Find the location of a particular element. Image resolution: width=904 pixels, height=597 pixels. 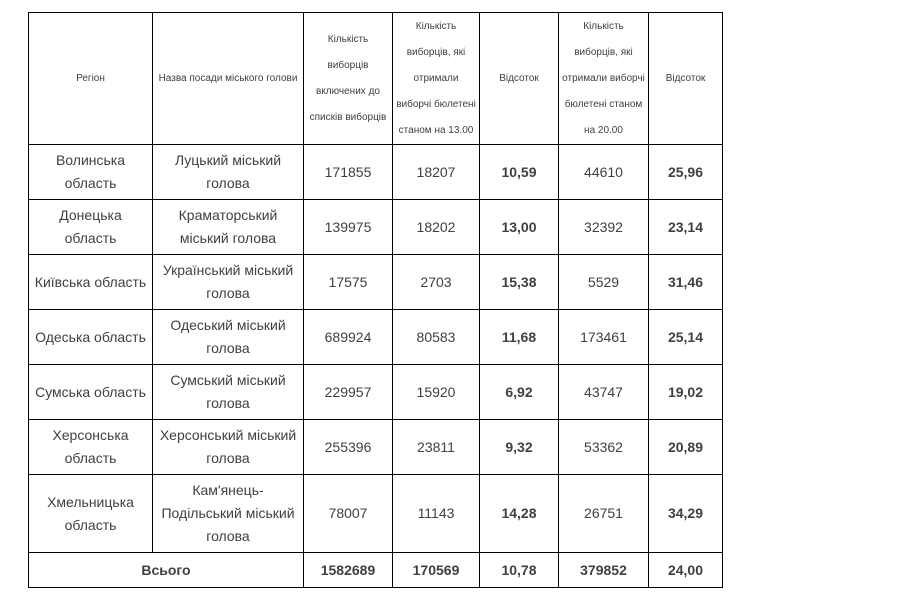

pct-13-cell: 6,92 is located at coordinates (519, 392).